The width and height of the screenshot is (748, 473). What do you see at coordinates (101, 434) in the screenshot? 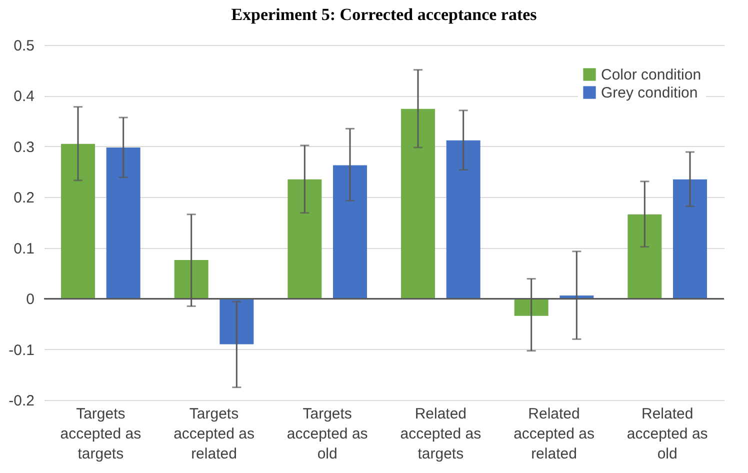
I see `x-tick-label: Targets accepted as targets` at bounding box center [101, 434].